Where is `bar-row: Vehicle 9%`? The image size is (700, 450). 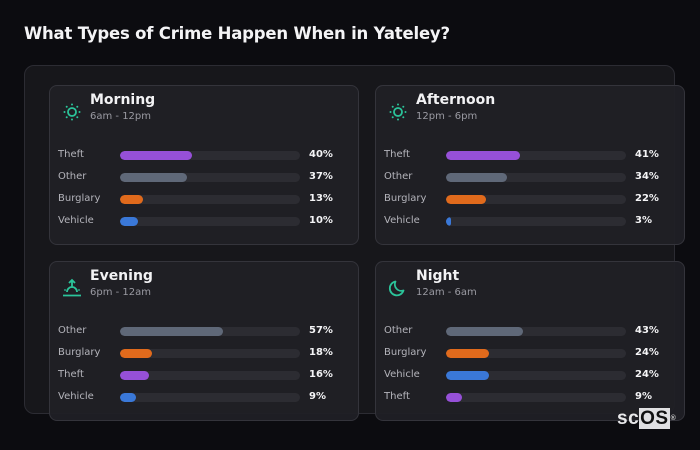 bar-row: Vehicle 9% is located at coordinates (204, 397).